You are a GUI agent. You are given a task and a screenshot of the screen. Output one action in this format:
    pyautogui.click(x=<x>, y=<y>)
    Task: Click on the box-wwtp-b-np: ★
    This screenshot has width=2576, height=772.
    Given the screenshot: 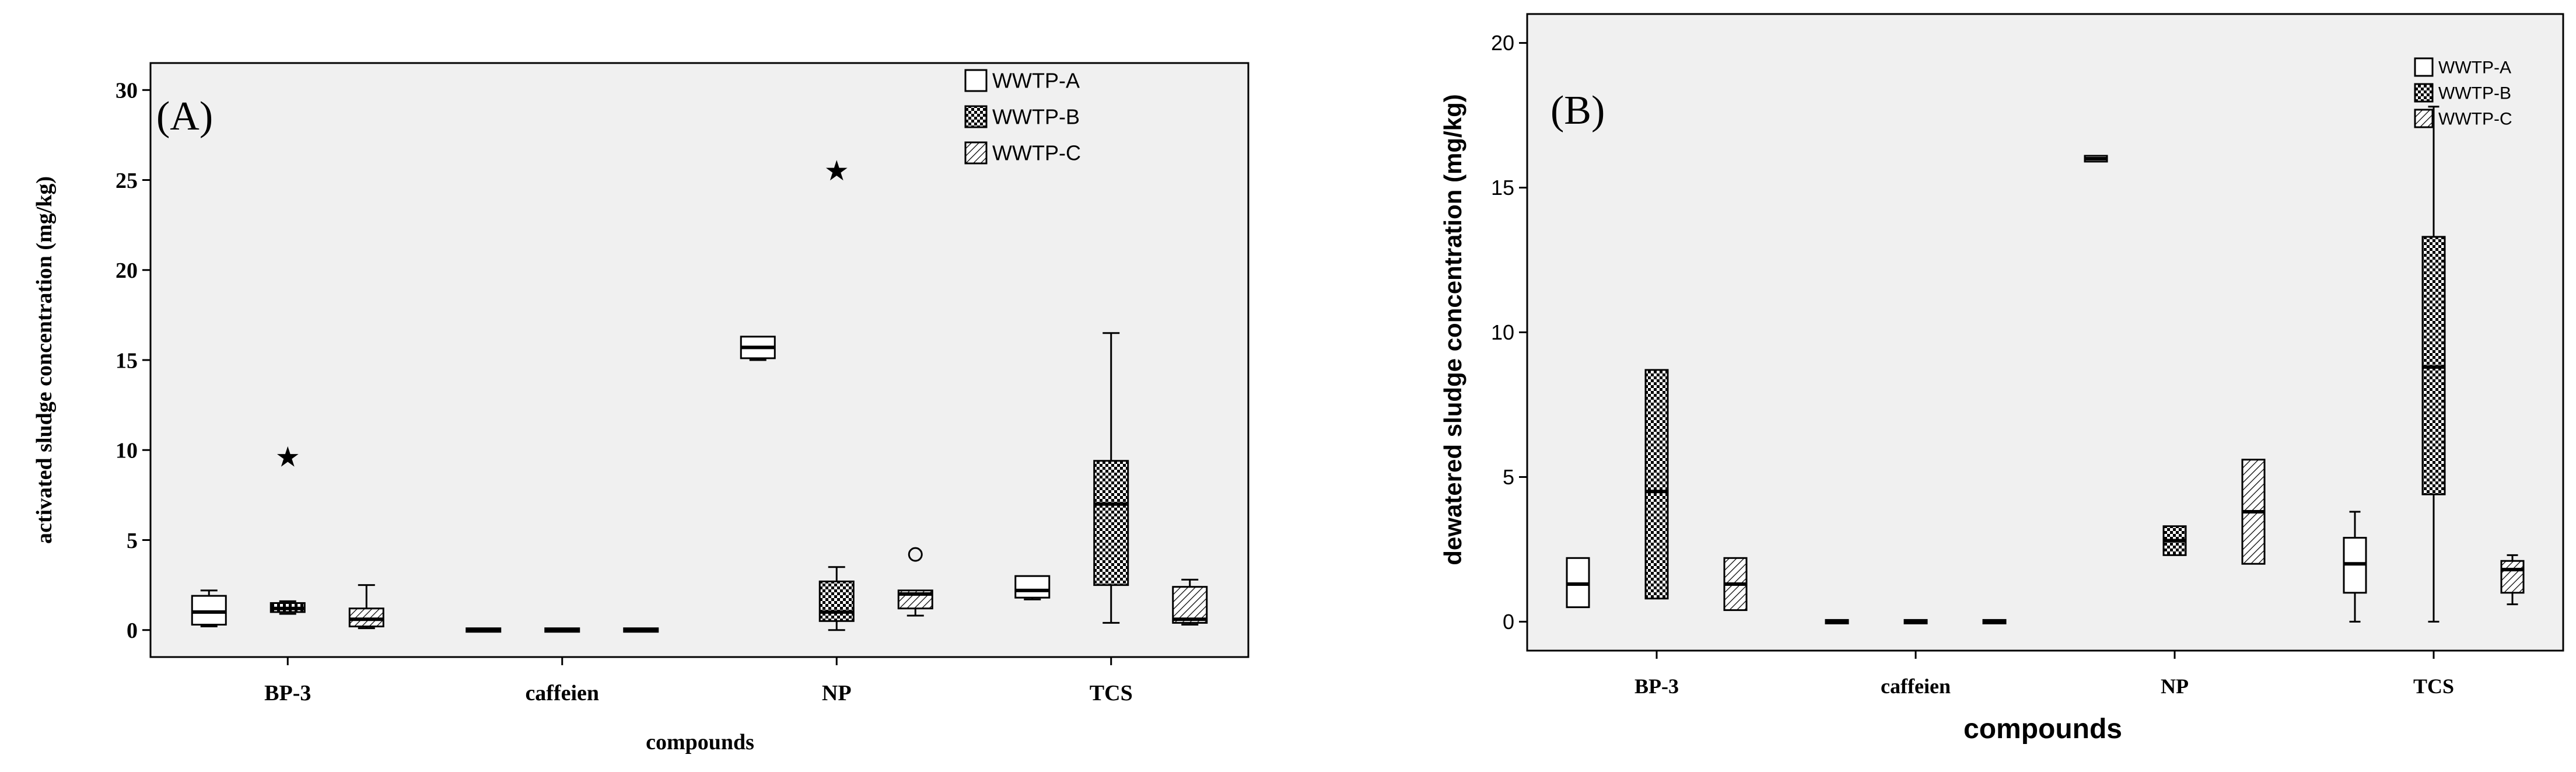 What is the action you would take?
    pyautogui.click(x=836, y=393)
    